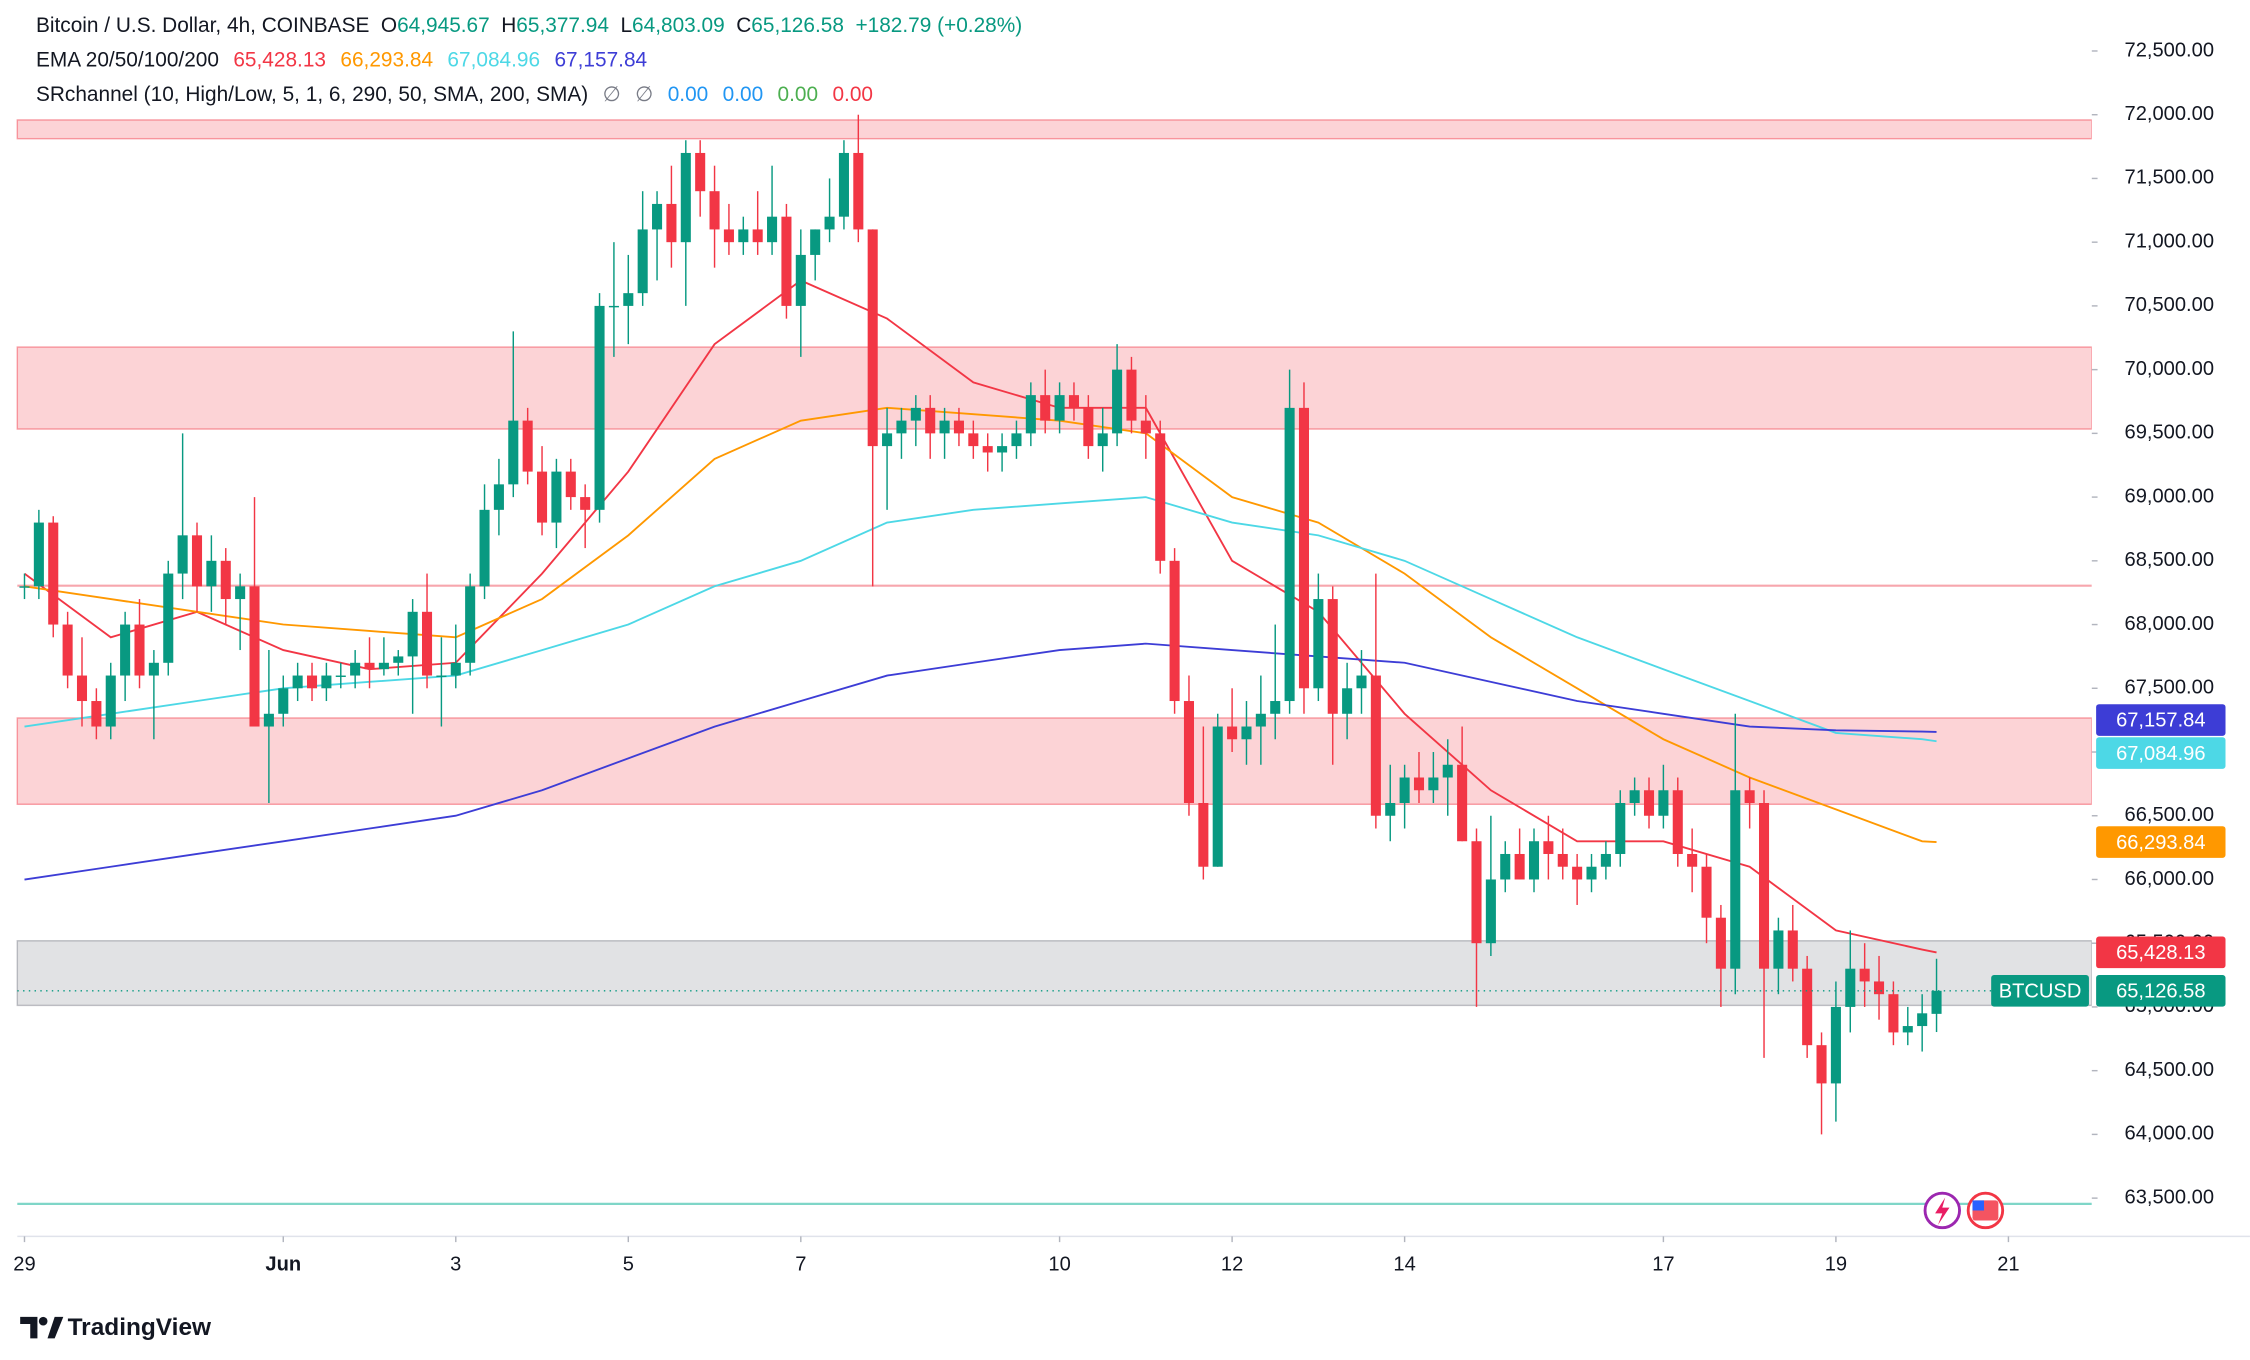 This screenshot has width=2250, height=1360. I want to click on ema-price-badge: 66,293.84, so click(2161, 842).